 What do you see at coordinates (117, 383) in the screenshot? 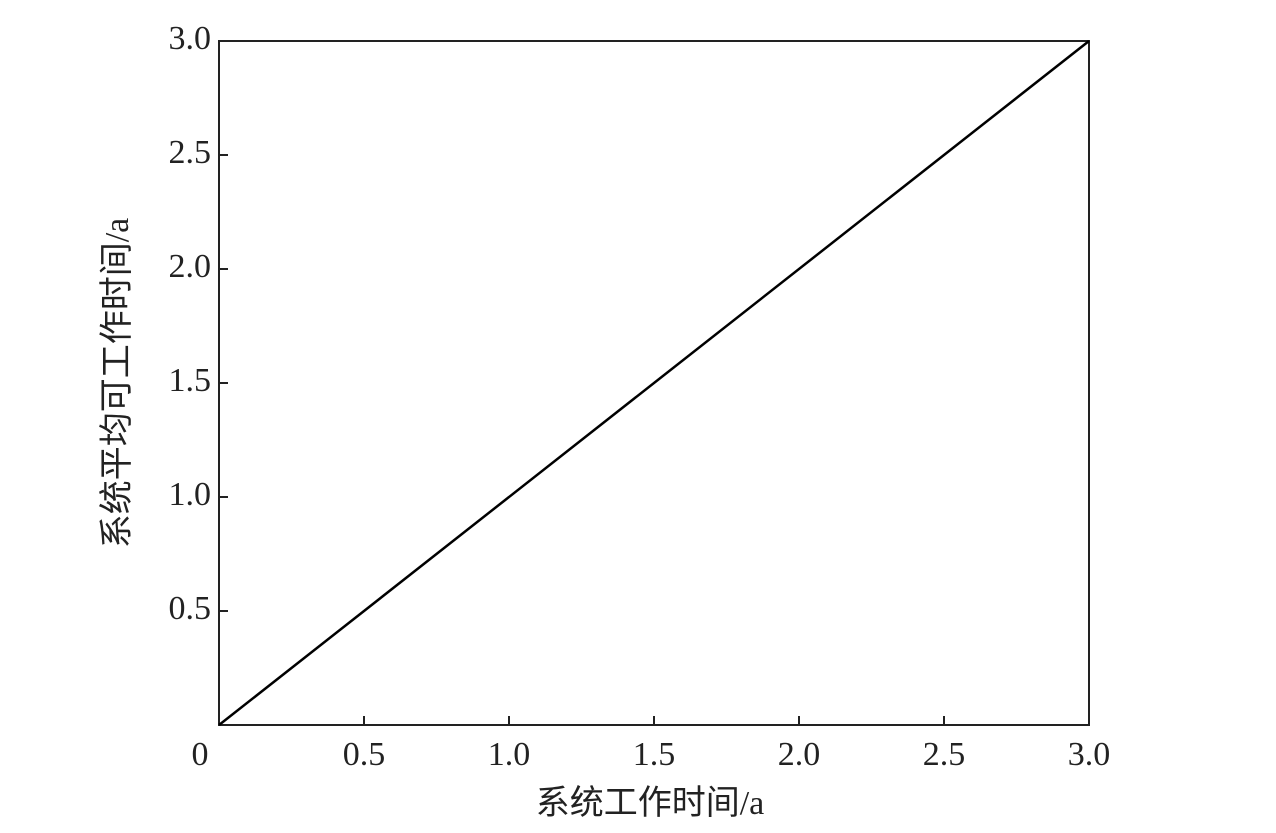
I see `y-axis-label: 系统平均可工作时间/a` at bounding box center [117, 383].